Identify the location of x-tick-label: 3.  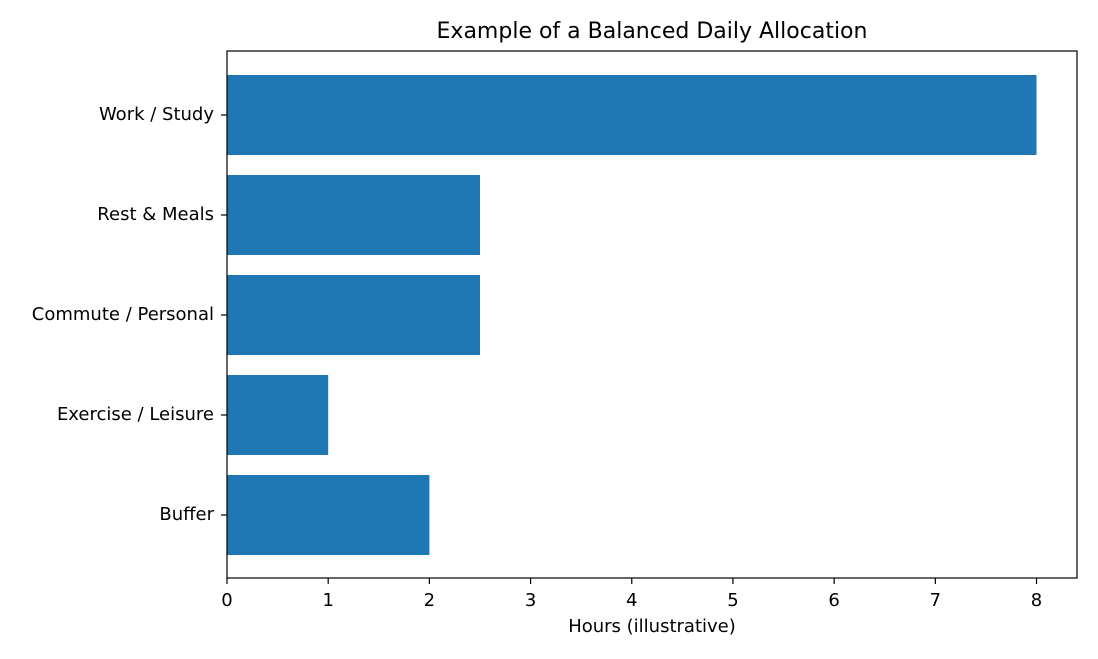
(530, 600).